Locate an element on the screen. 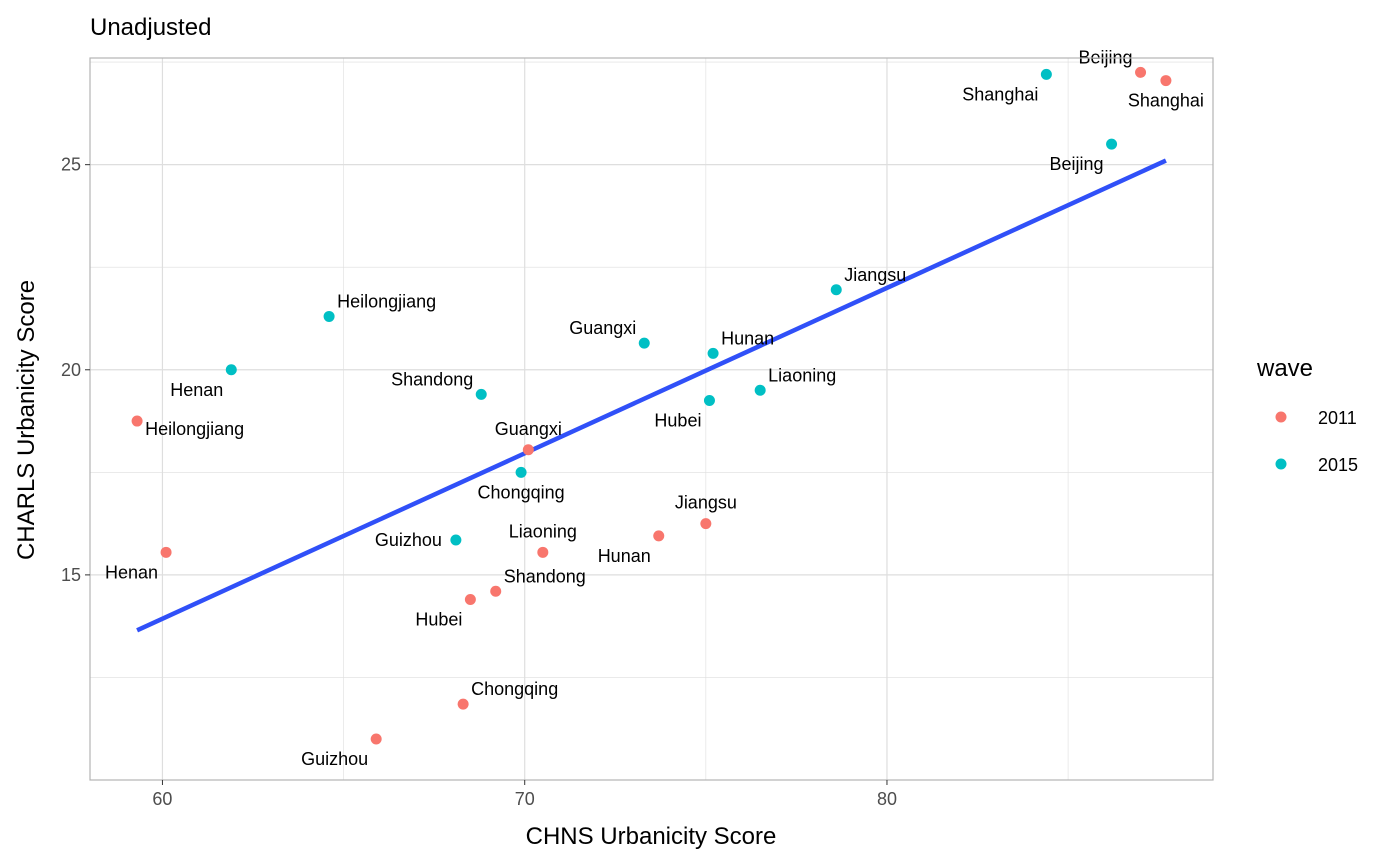 The height and width of the screenshot is (865, 1400). legend-label: 2015 is located at coordinates (1338, 465).